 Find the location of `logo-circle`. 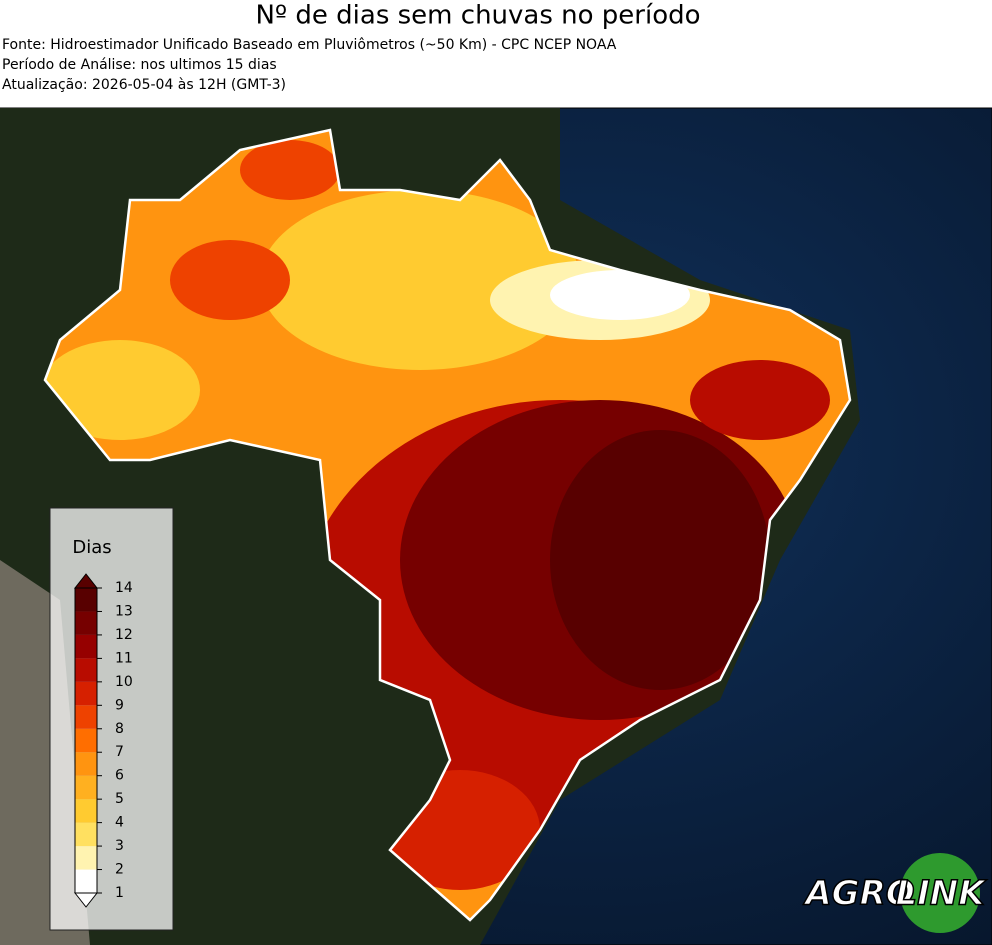

logo-circle is located at coordinates (940, 893).